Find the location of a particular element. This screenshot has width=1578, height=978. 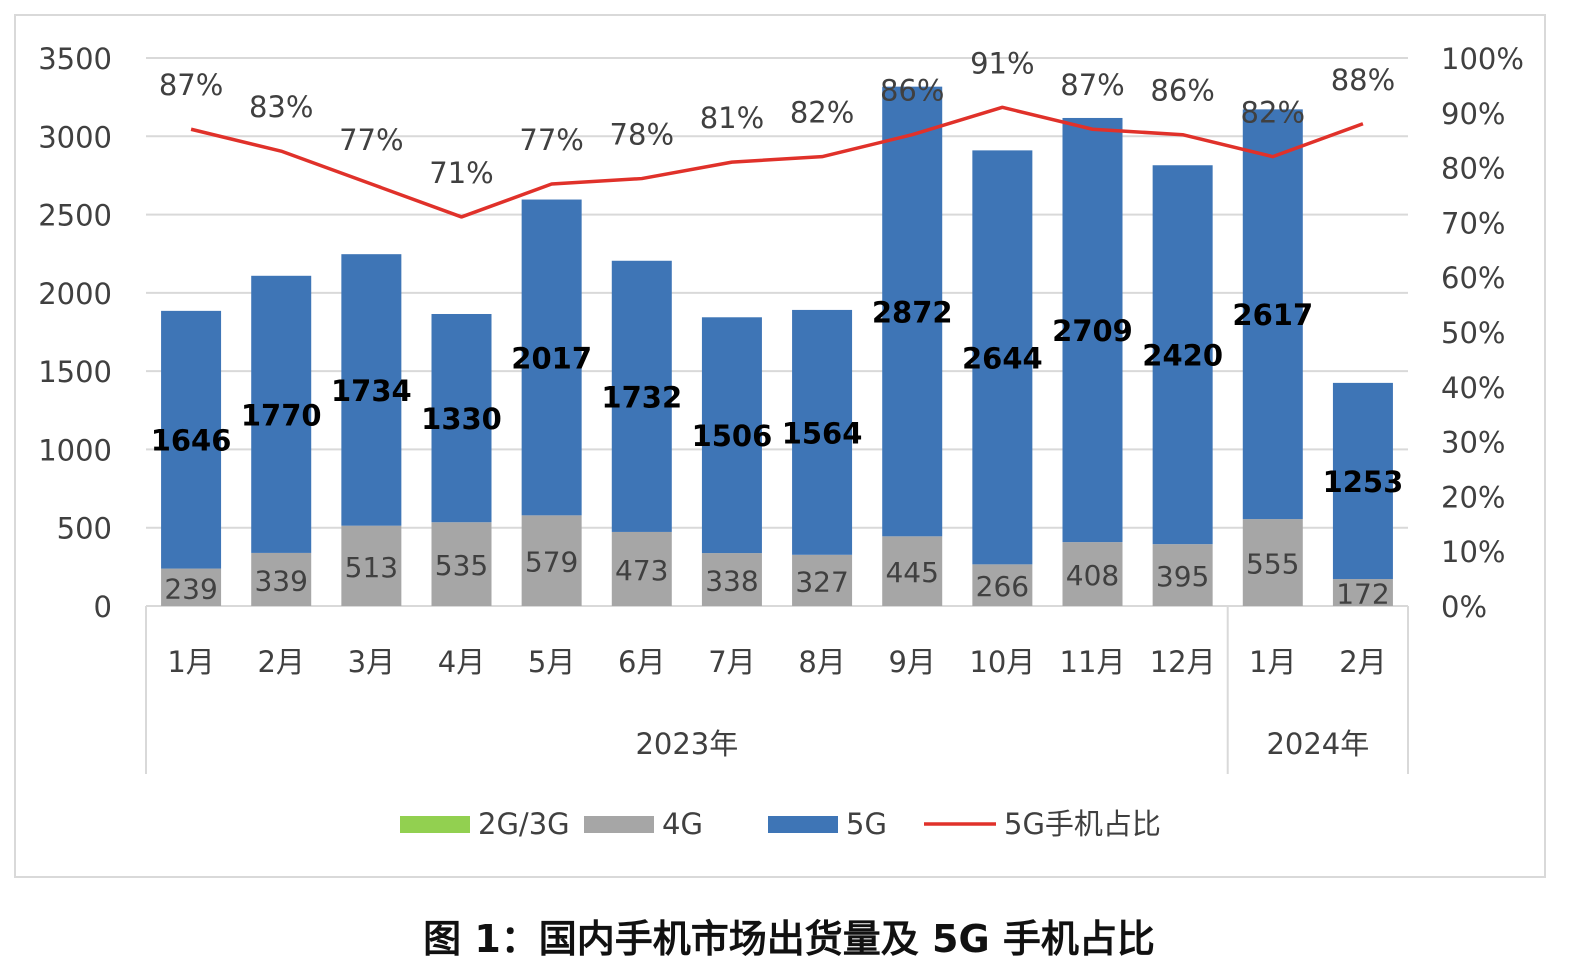

label-5g: 1734 is located at coordinates (371, 391).